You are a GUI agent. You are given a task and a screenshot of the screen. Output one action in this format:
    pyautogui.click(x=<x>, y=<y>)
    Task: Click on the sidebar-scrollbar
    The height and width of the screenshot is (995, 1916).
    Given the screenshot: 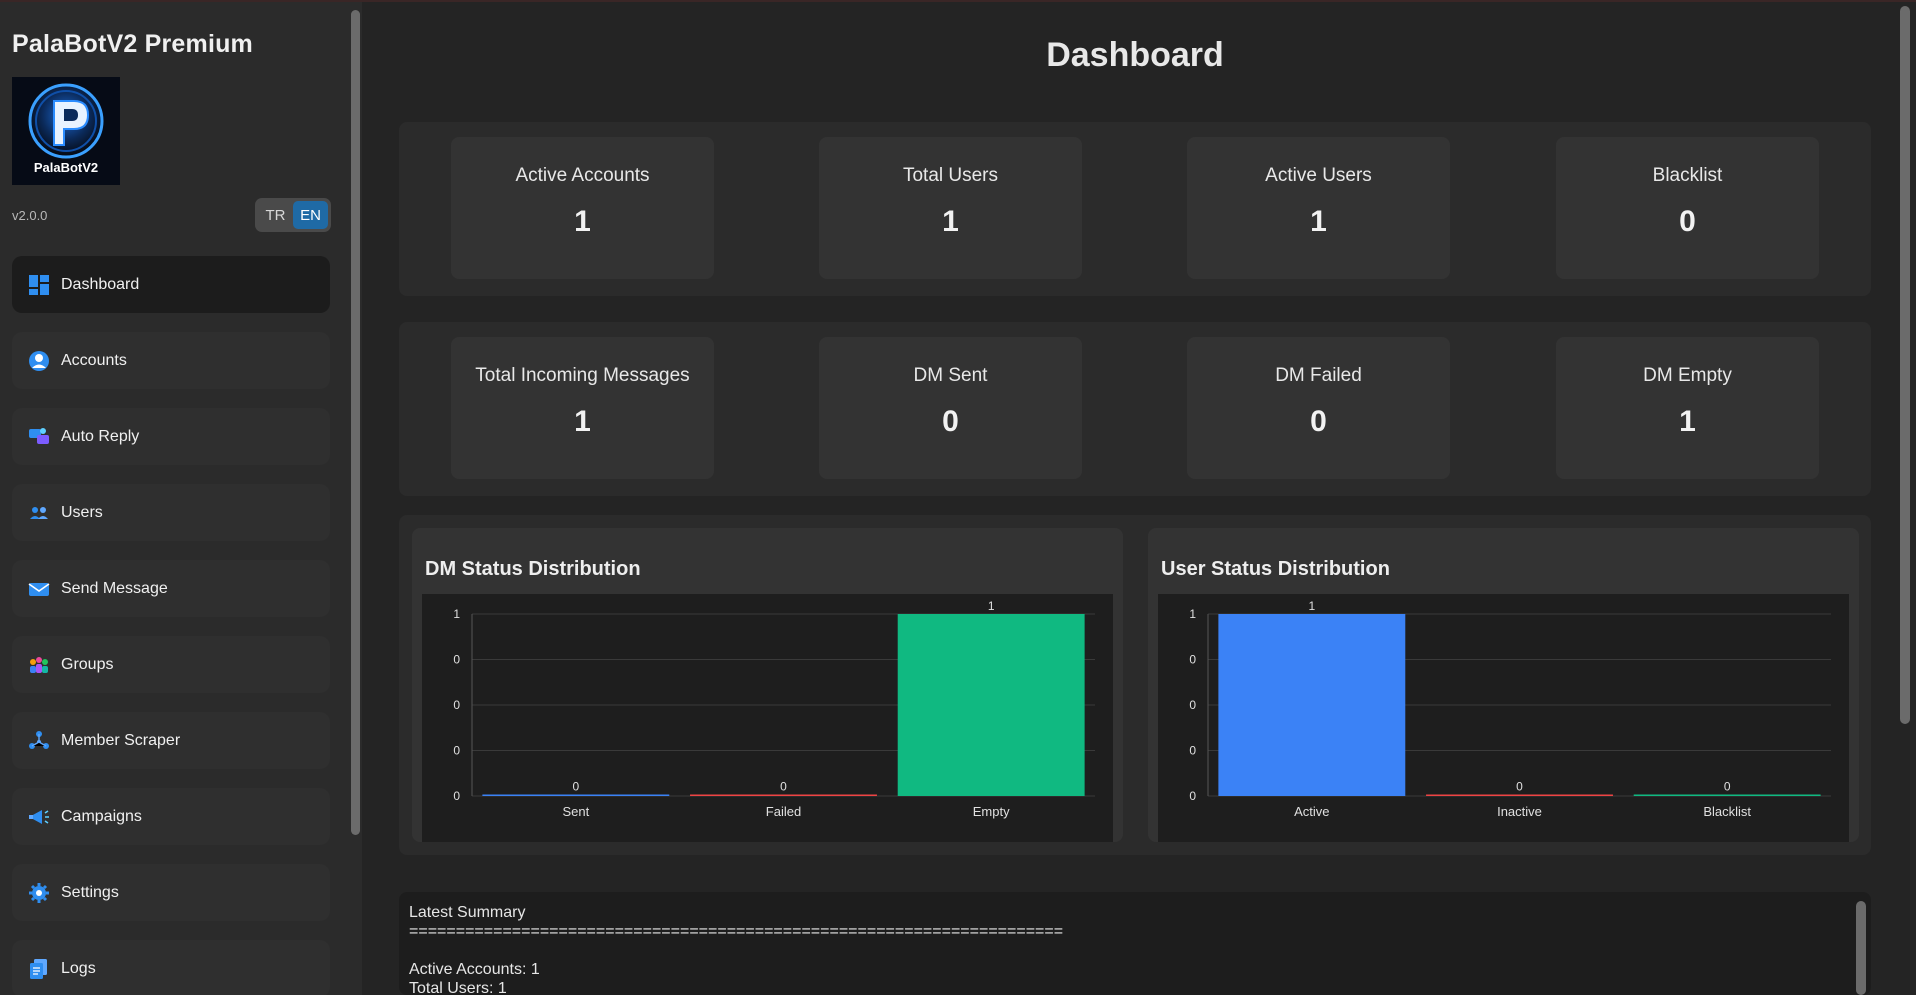 What is the action you would take?
    pyautogui.click(x=355, y=422)
    